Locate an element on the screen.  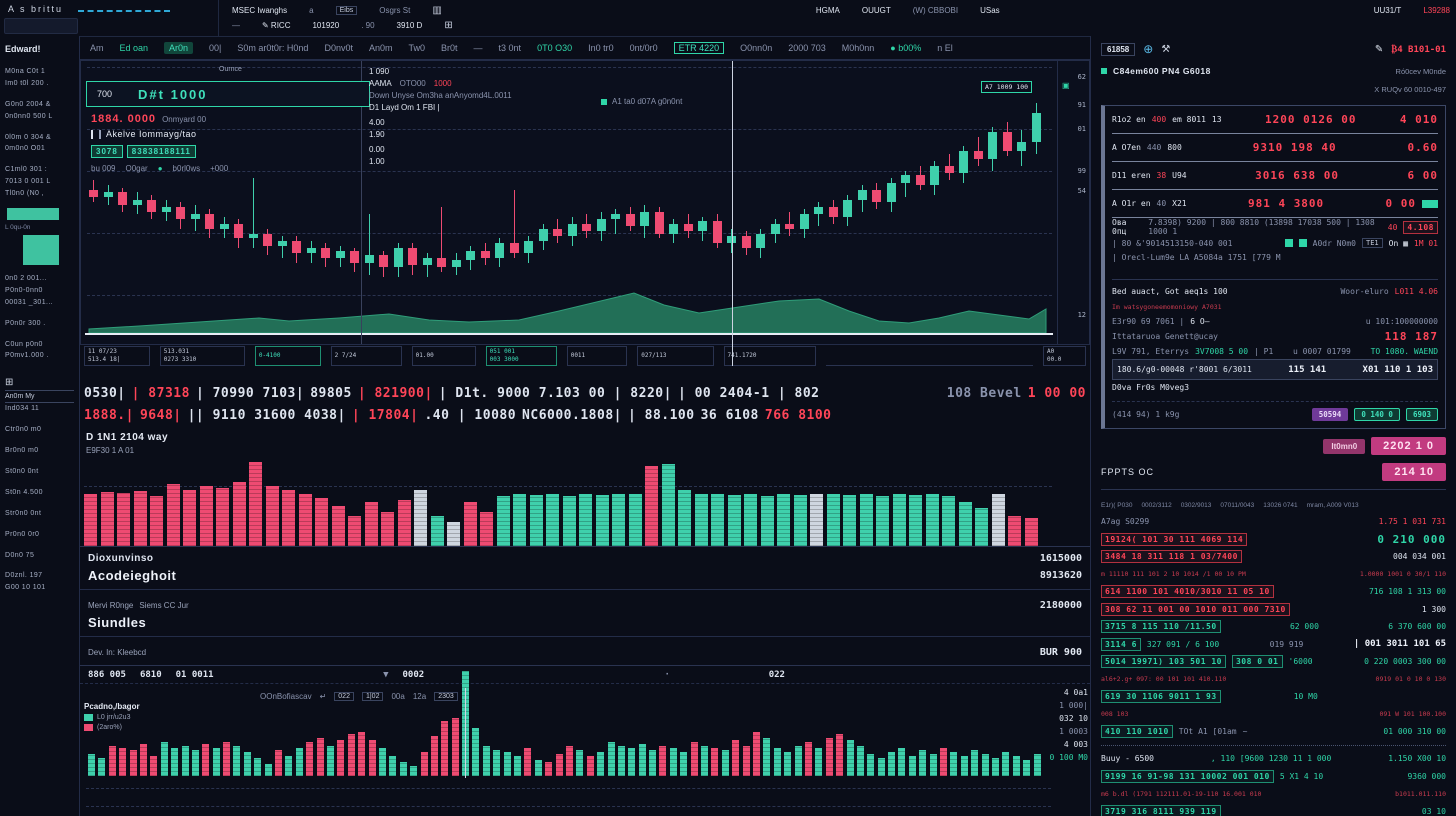
tab-item: 0nt/0r0 is located at coordinates (643, 47).